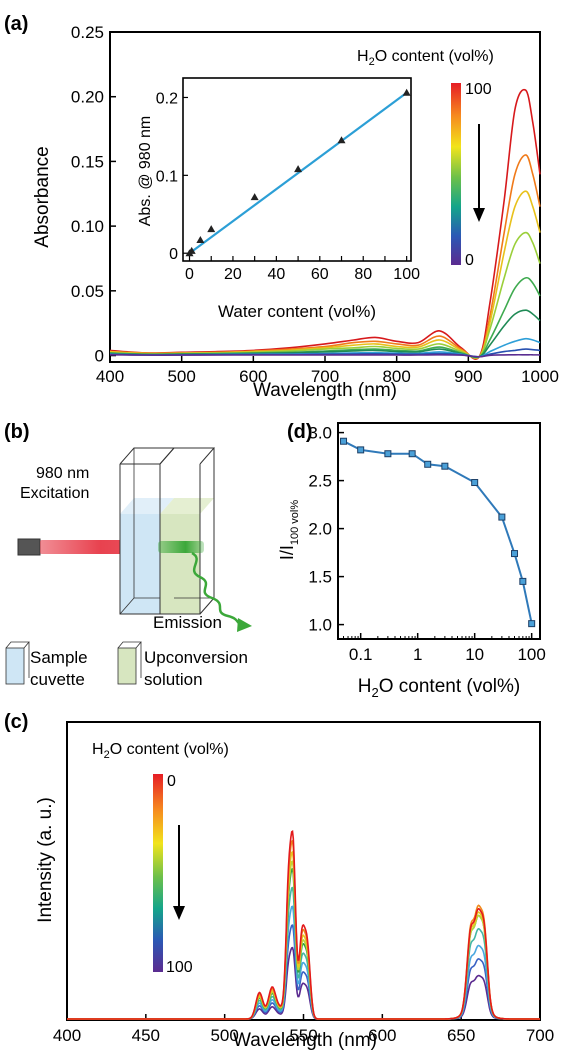  I want to click on panel-c-x-ticks: 400 450 500 550 600 650 700, so click(303, 1029).